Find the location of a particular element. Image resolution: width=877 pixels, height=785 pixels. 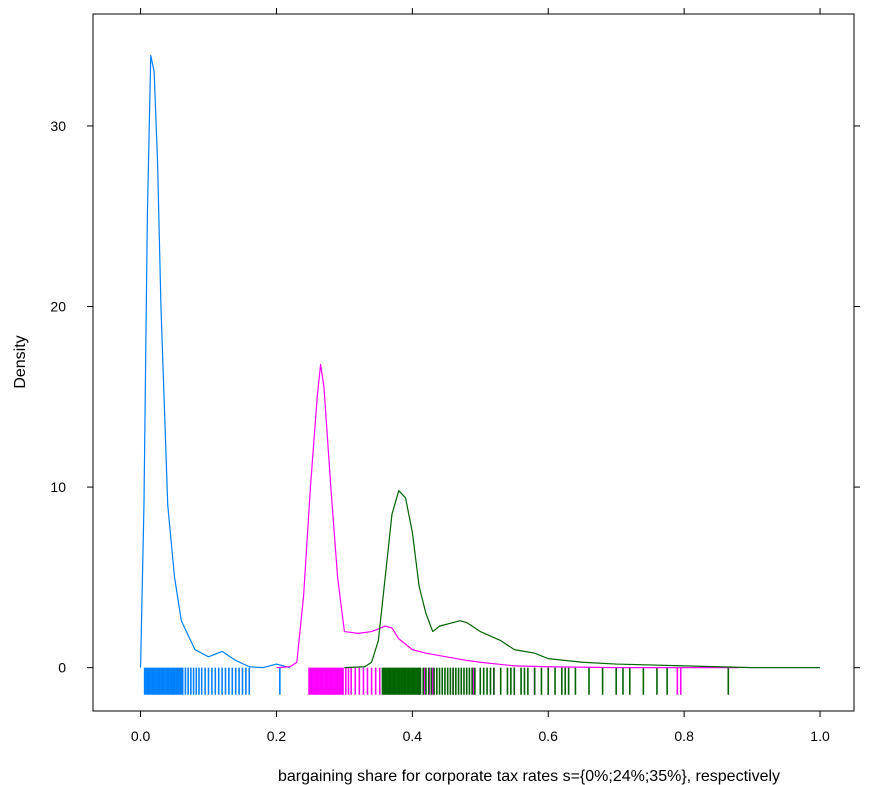

x-tick-label-6: 1.0 is located at coordinates (820, 736).